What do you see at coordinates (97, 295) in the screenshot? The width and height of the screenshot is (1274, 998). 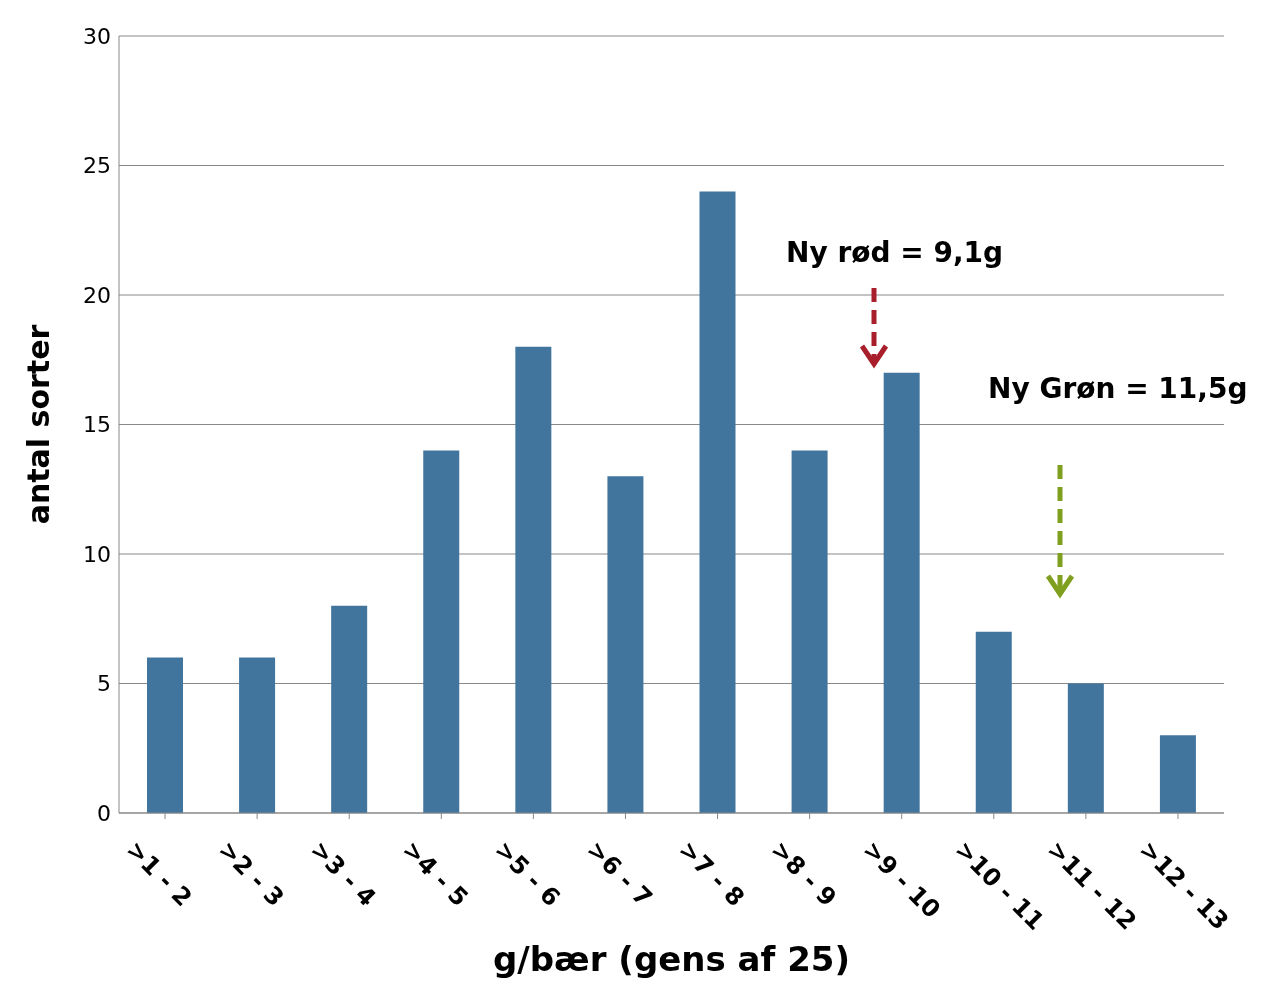 I see `y-tick-label: 20` at bounding box center [97, 295].